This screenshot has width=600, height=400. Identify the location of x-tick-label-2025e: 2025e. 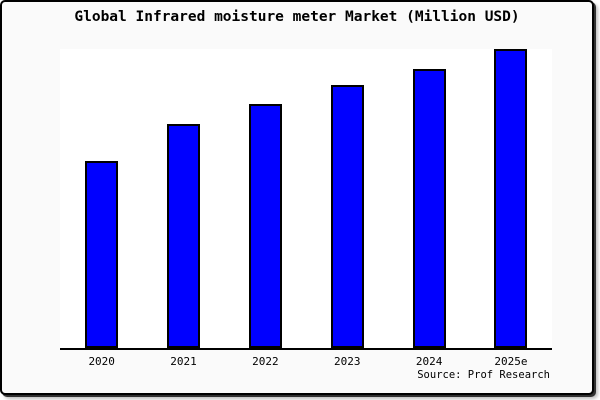
(511, 361).